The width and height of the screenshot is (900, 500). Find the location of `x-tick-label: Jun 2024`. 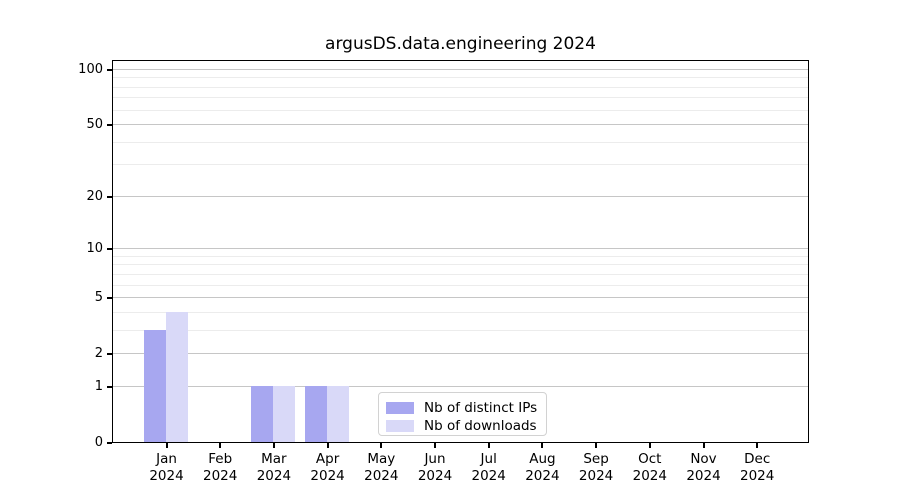

x-tick-label: Jun 2024 is located at coordinates (435, 468).